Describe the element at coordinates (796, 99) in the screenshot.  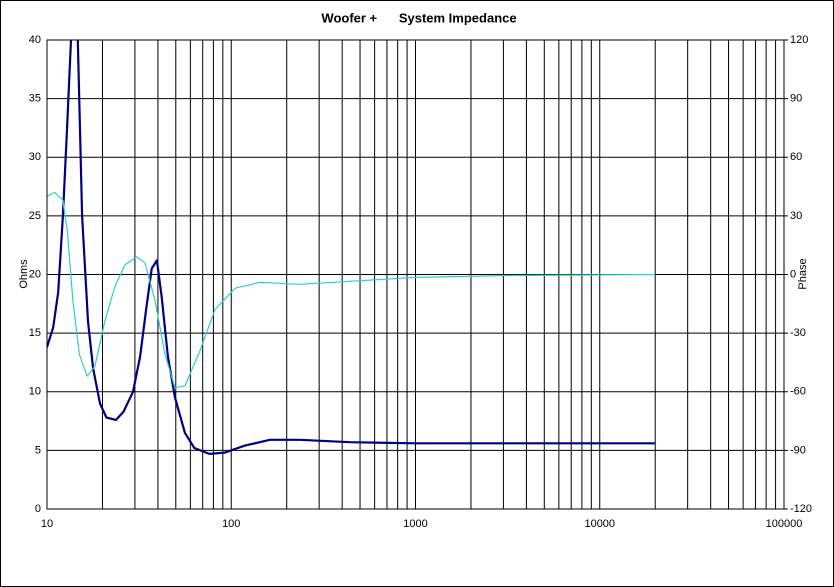
I see `y2-tick-label: 90` at that location.